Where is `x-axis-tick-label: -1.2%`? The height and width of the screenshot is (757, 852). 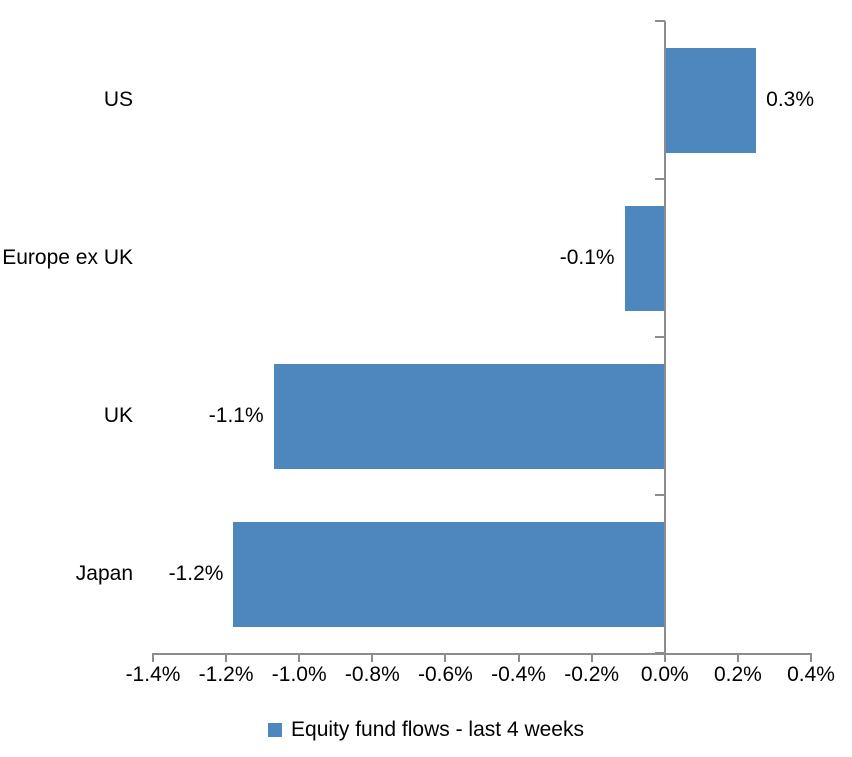 x-axis-tick-label: -1.2% is located at coordinates (226, 674).